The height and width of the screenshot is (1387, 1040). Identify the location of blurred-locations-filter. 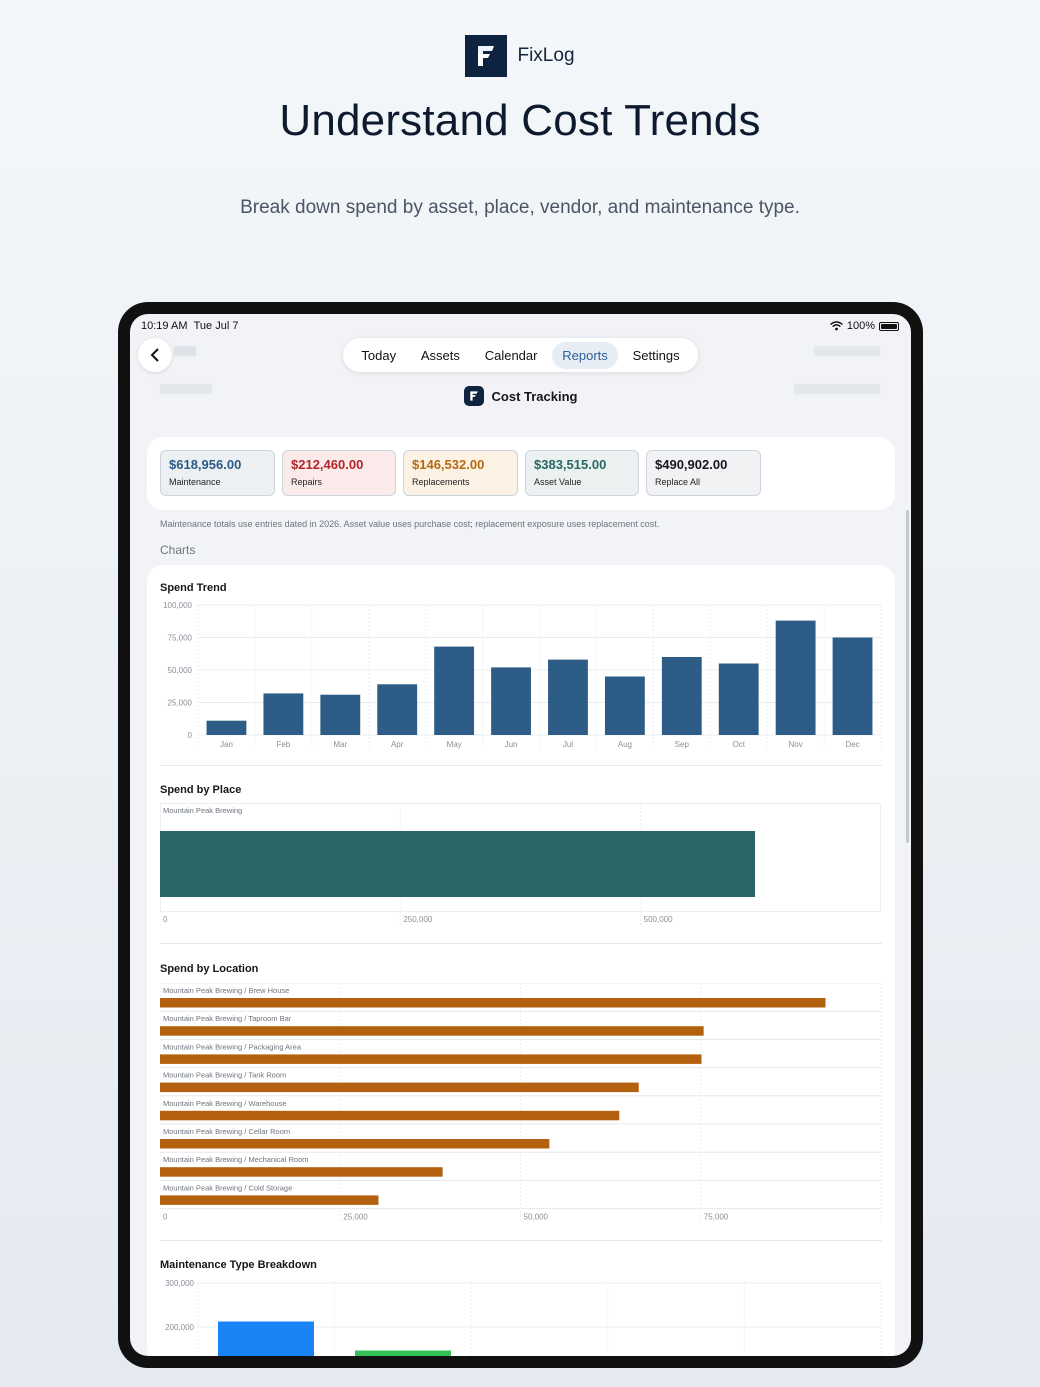
(837, 389).